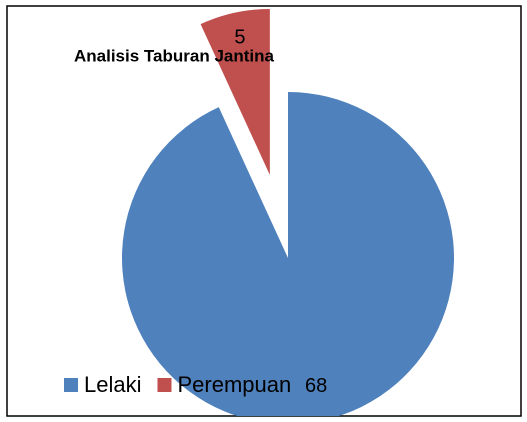  I want to click on chart-title: Analisis Taburan Jantina, so click(174, 55).